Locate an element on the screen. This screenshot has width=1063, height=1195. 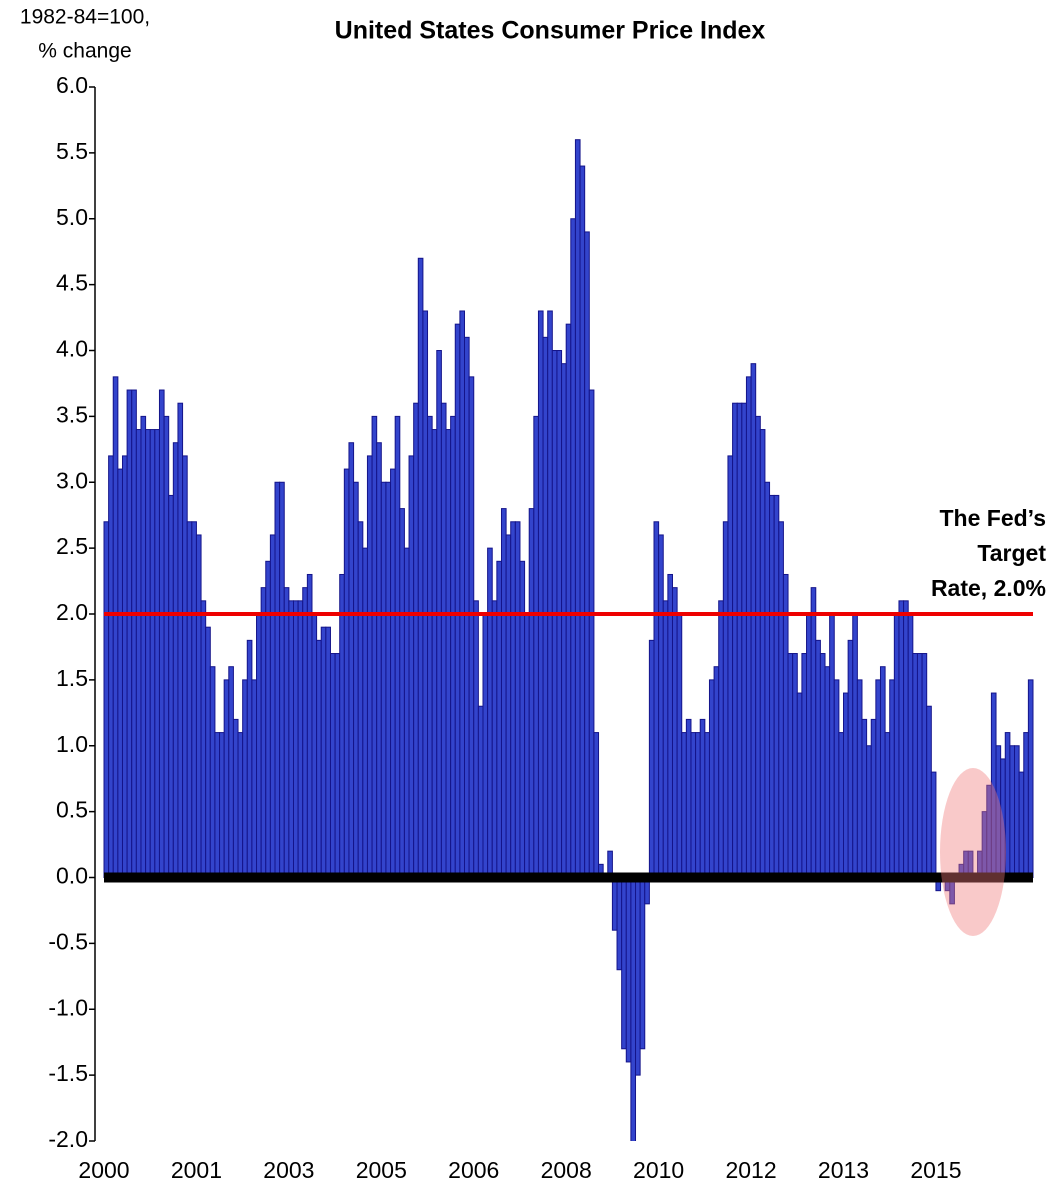
x-tick-label: 2006 is located at coordinates (473, 1170).